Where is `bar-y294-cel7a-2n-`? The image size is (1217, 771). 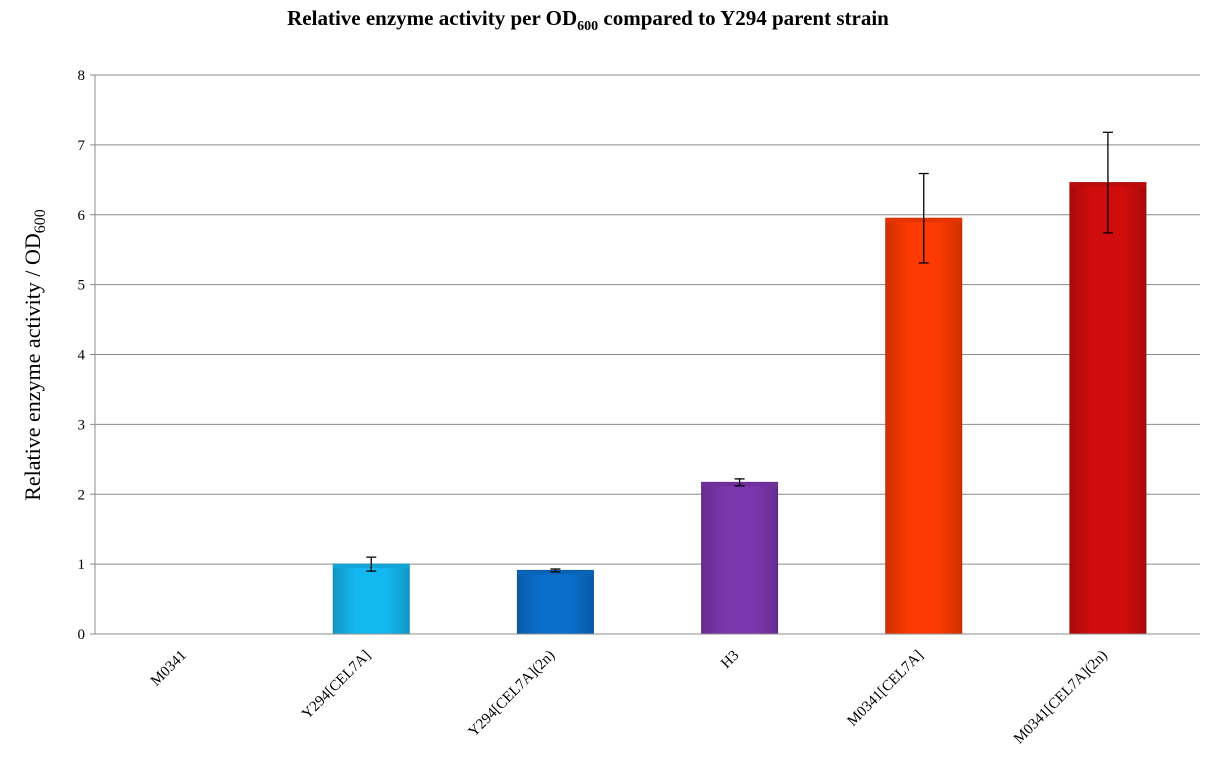 bar-y294-cel7a-2n- is located at coordinates (555, 602).